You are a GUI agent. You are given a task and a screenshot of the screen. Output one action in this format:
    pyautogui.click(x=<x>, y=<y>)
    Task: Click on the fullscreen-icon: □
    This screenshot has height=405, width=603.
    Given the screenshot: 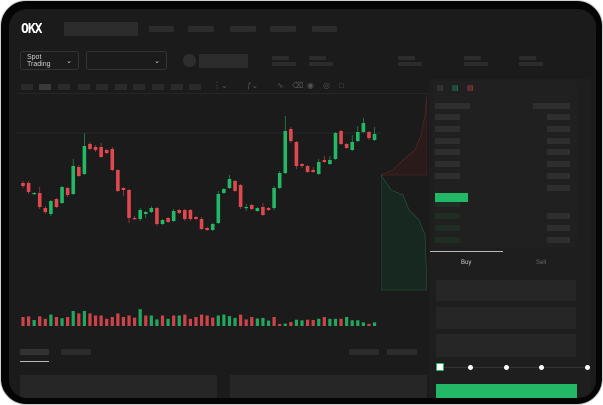 What is the action you would take?
    pyautogui.click(x=341, y=85)
    